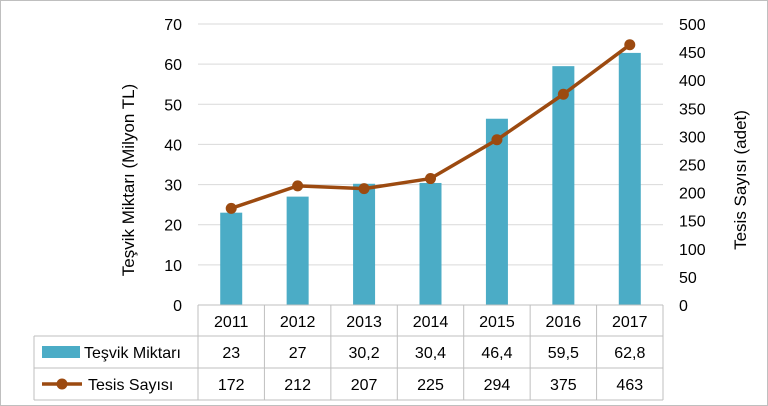 The width and height of the screenshot is (768, 406). What do you see at coordinates (231, 385) in the screenshot?
I see `data-label-line: 172` at bounding box center [231, 385].